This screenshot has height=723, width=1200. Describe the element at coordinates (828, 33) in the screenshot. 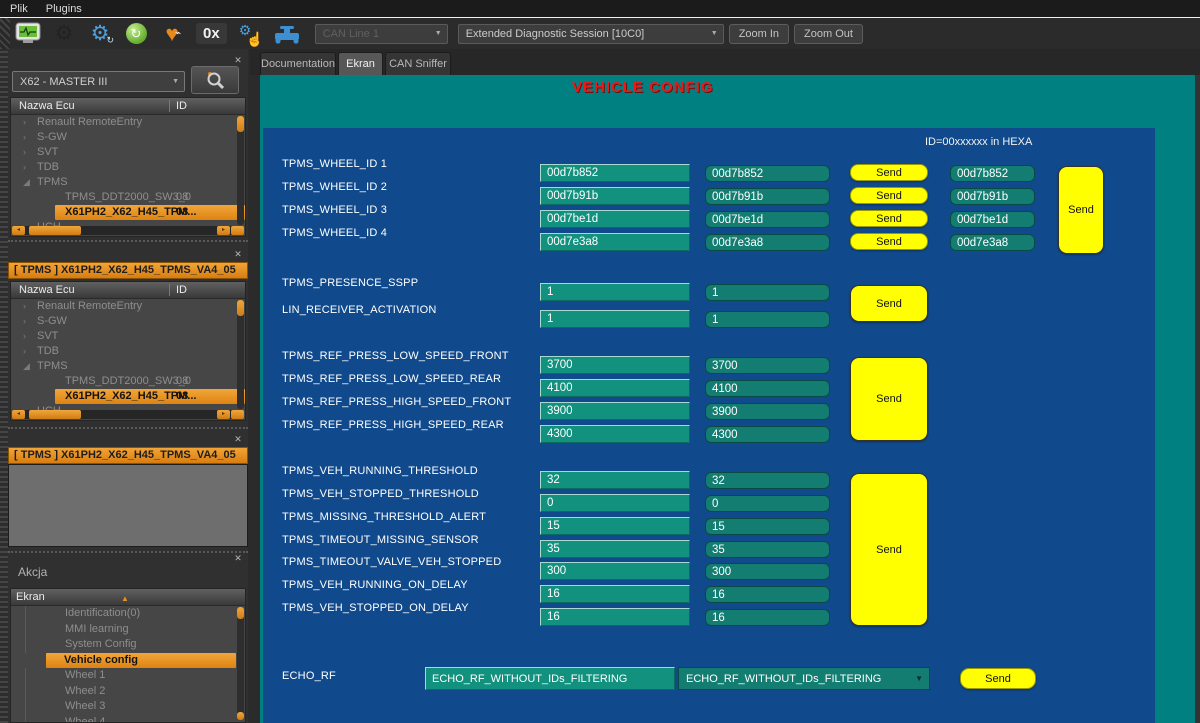

I see `zoom-out-button: Zoom Out` at that location.